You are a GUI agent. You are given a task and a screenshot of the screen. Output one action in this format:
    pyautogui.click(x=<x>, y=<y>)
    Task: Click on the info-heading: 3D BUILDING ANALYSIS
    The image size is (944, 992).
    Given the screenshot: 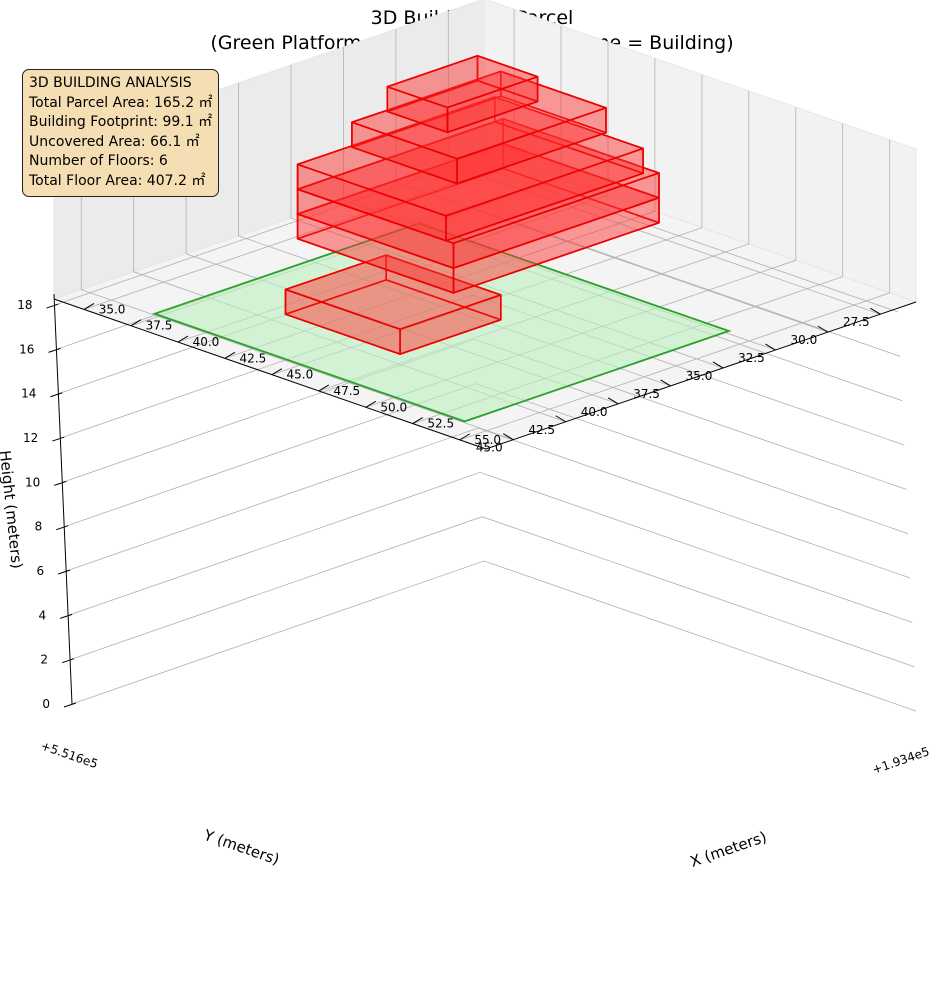 What is the action you would take?
    pyautogui.click(x=110, y=83)
    